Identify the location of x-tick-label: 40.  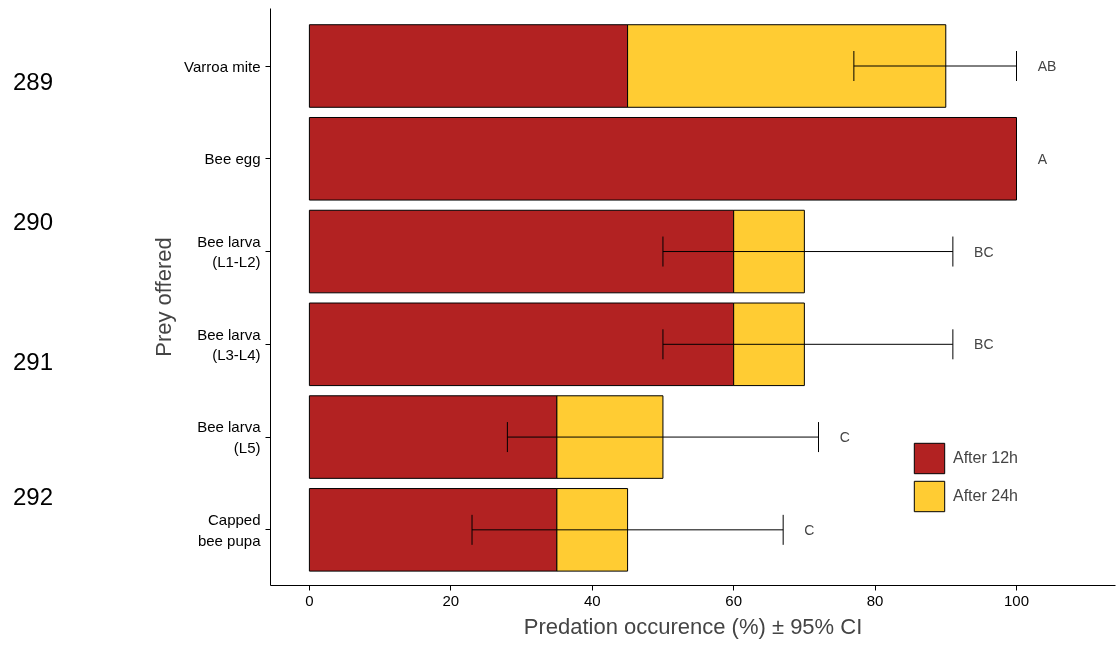
(592, 600).